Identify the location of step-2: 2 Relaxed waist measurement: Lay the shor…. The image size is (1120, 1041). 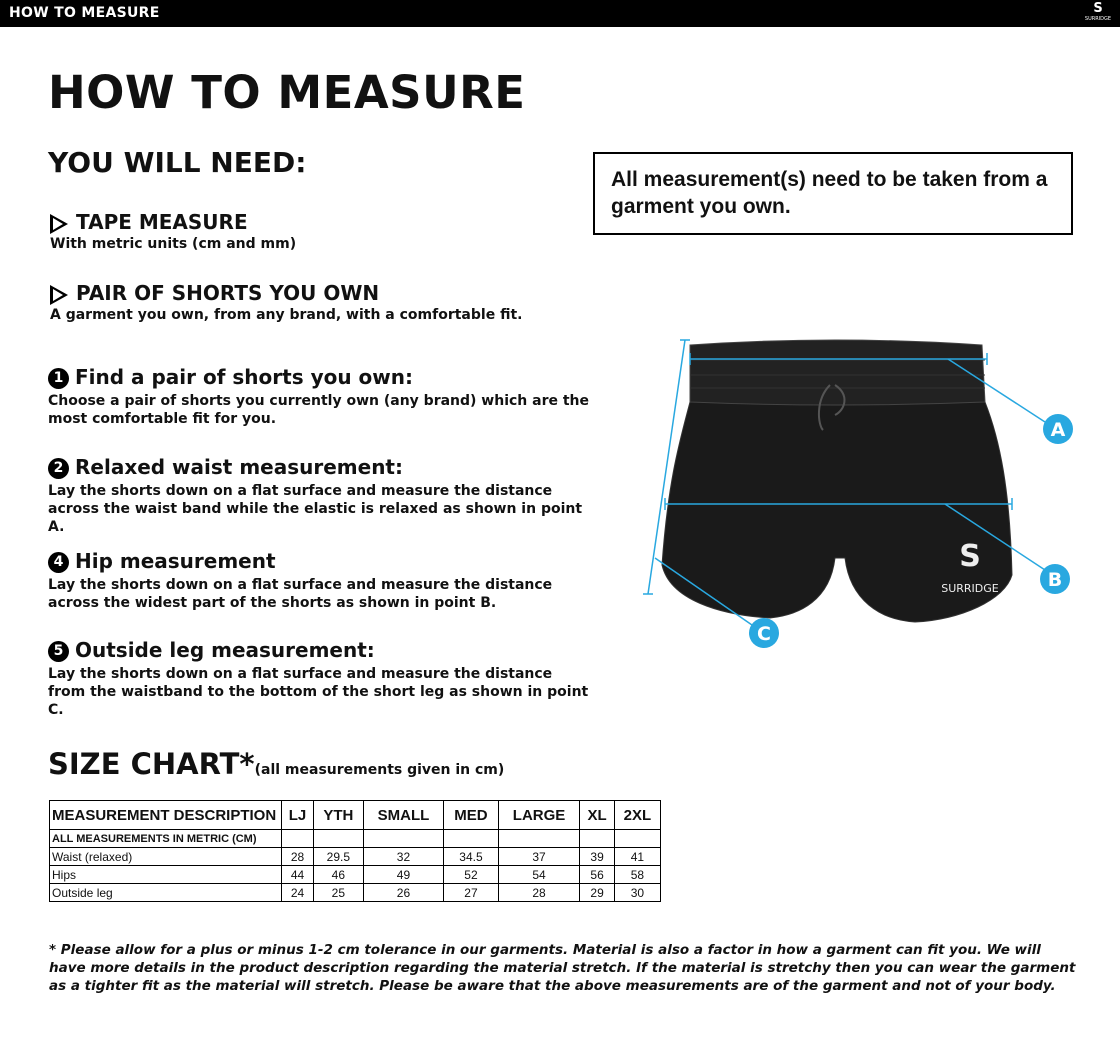
(320, 495).